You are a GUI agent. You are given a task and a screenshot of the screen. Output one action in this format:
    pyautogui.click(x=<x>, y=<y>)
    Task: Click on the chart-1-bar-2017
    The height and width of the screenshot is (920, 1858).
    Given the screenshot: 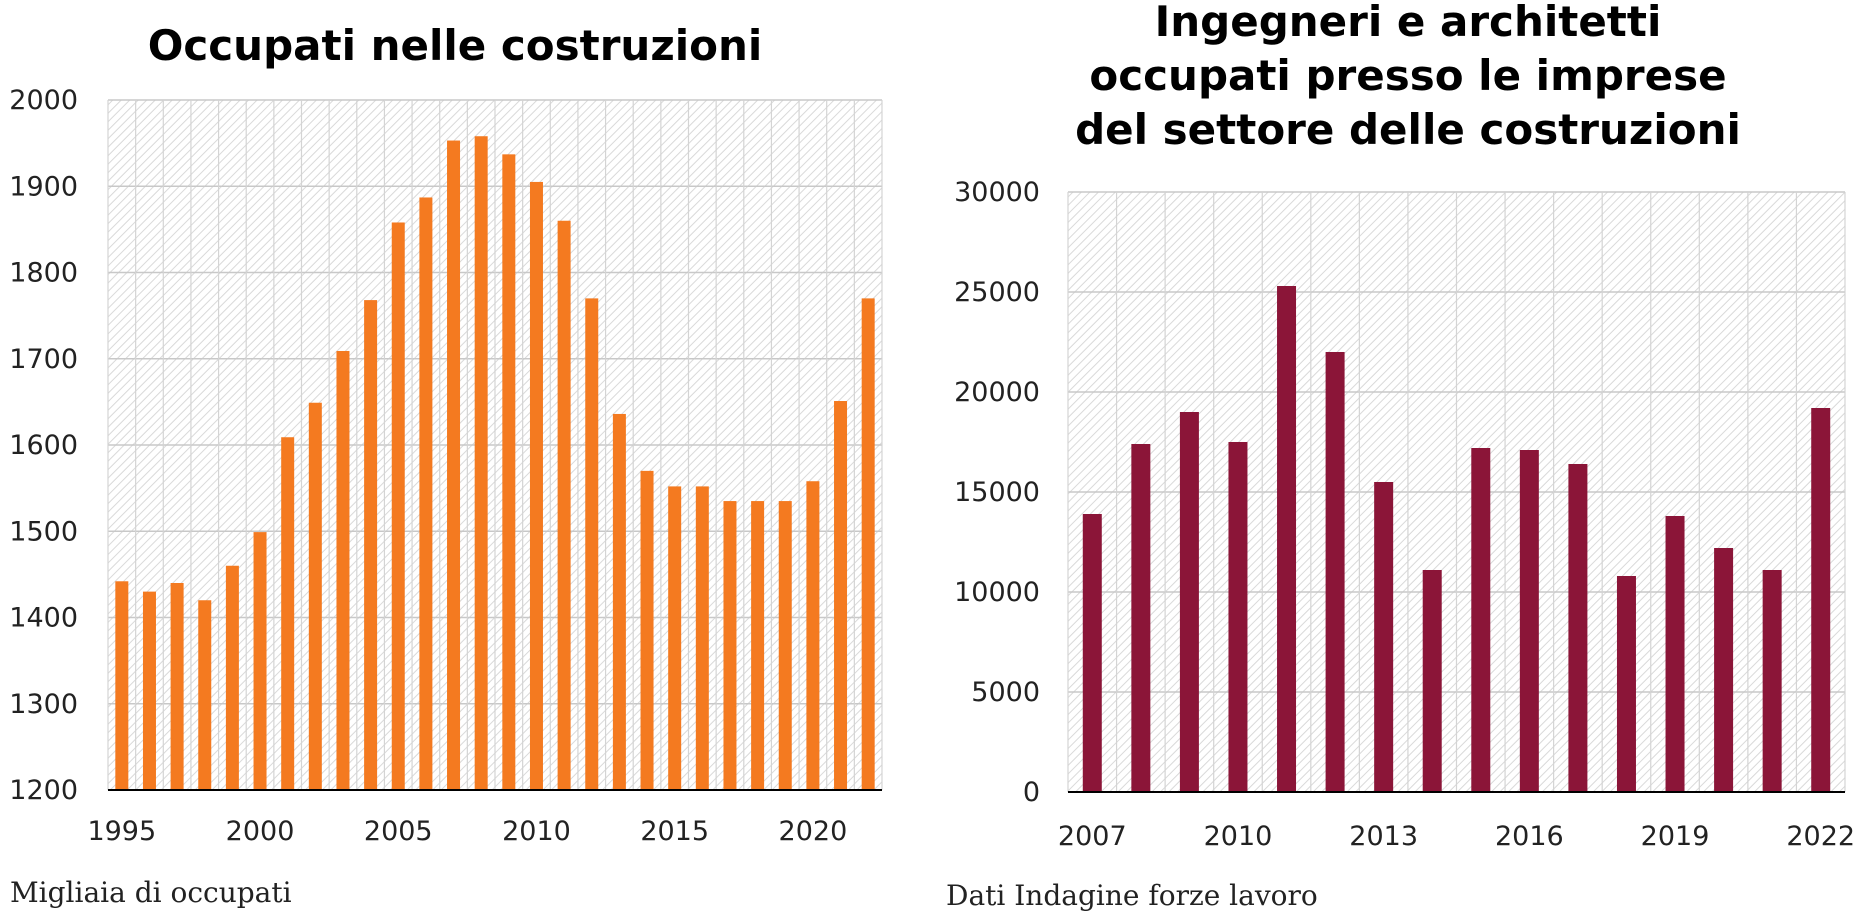 What is the action you would take?
    pyautogui.click(x=730, y=645)
    